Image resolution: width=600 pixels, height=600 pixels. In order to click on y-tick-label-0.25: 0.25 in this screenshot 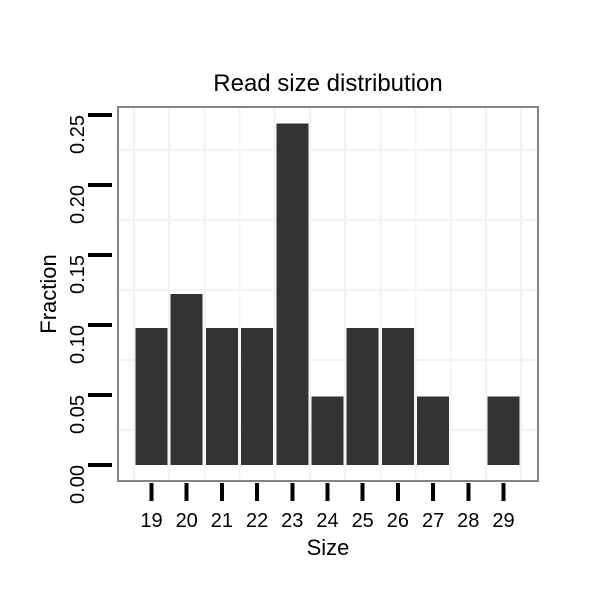, I will do `click(78, 134)`.